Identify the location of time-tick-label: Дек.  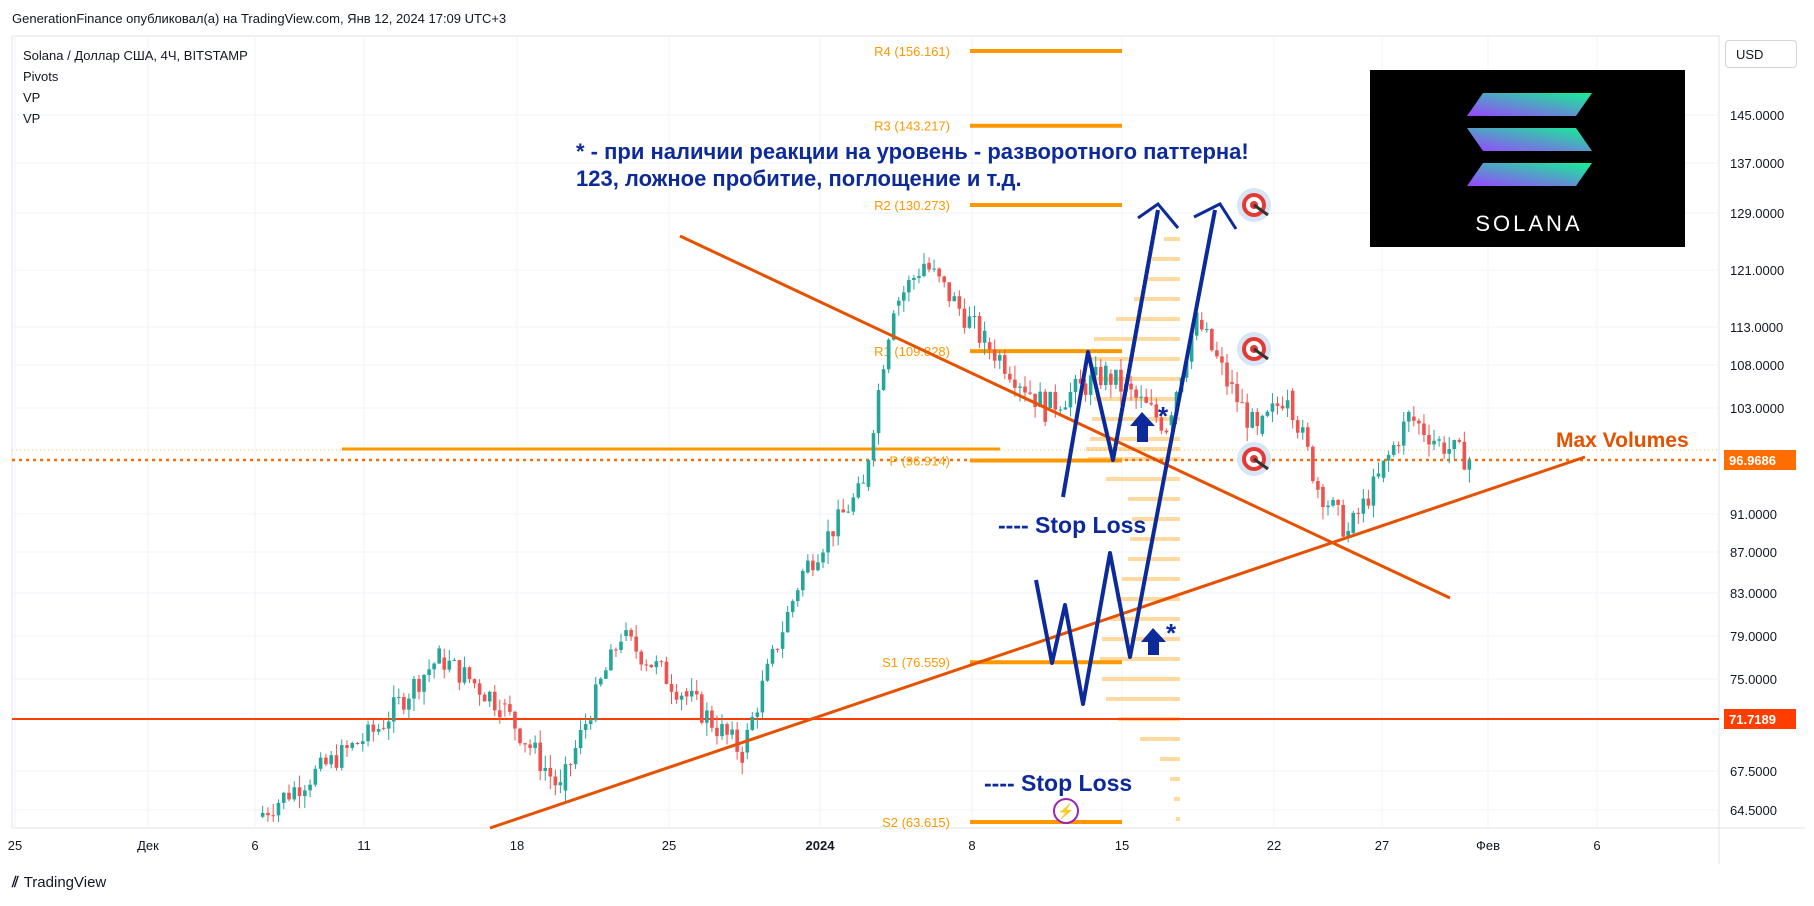
(148, 845).